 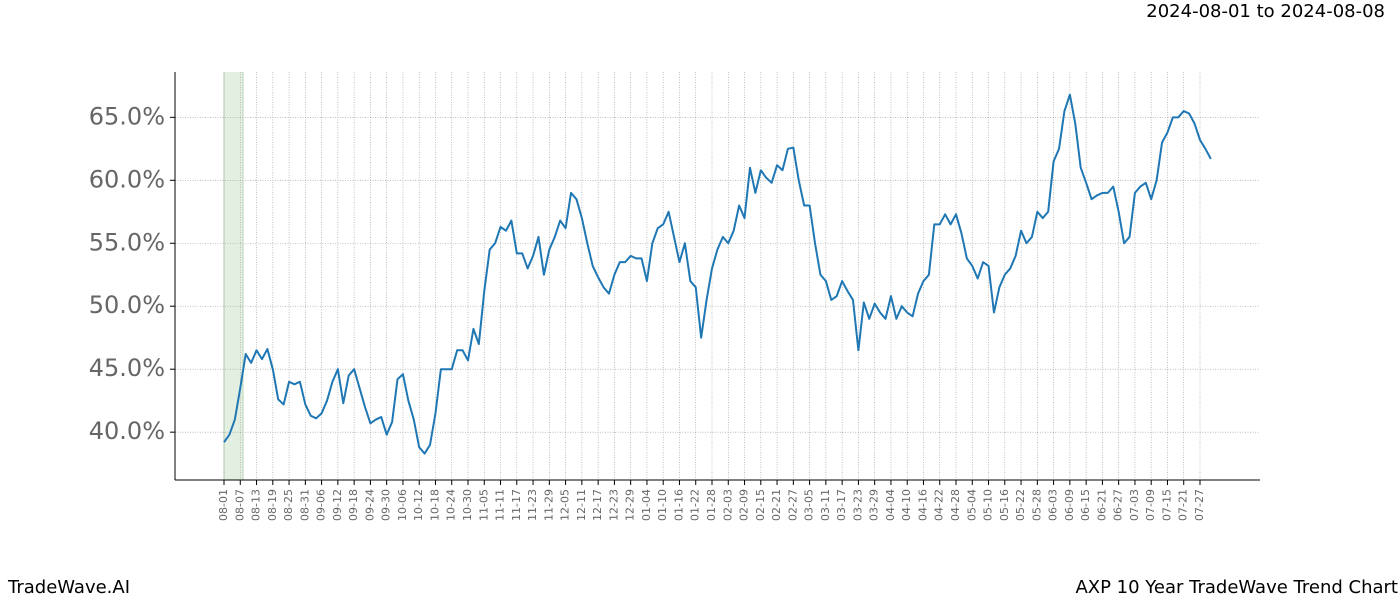 I want to click on x-tick-label: 03-17, so click(x=841, y=505).